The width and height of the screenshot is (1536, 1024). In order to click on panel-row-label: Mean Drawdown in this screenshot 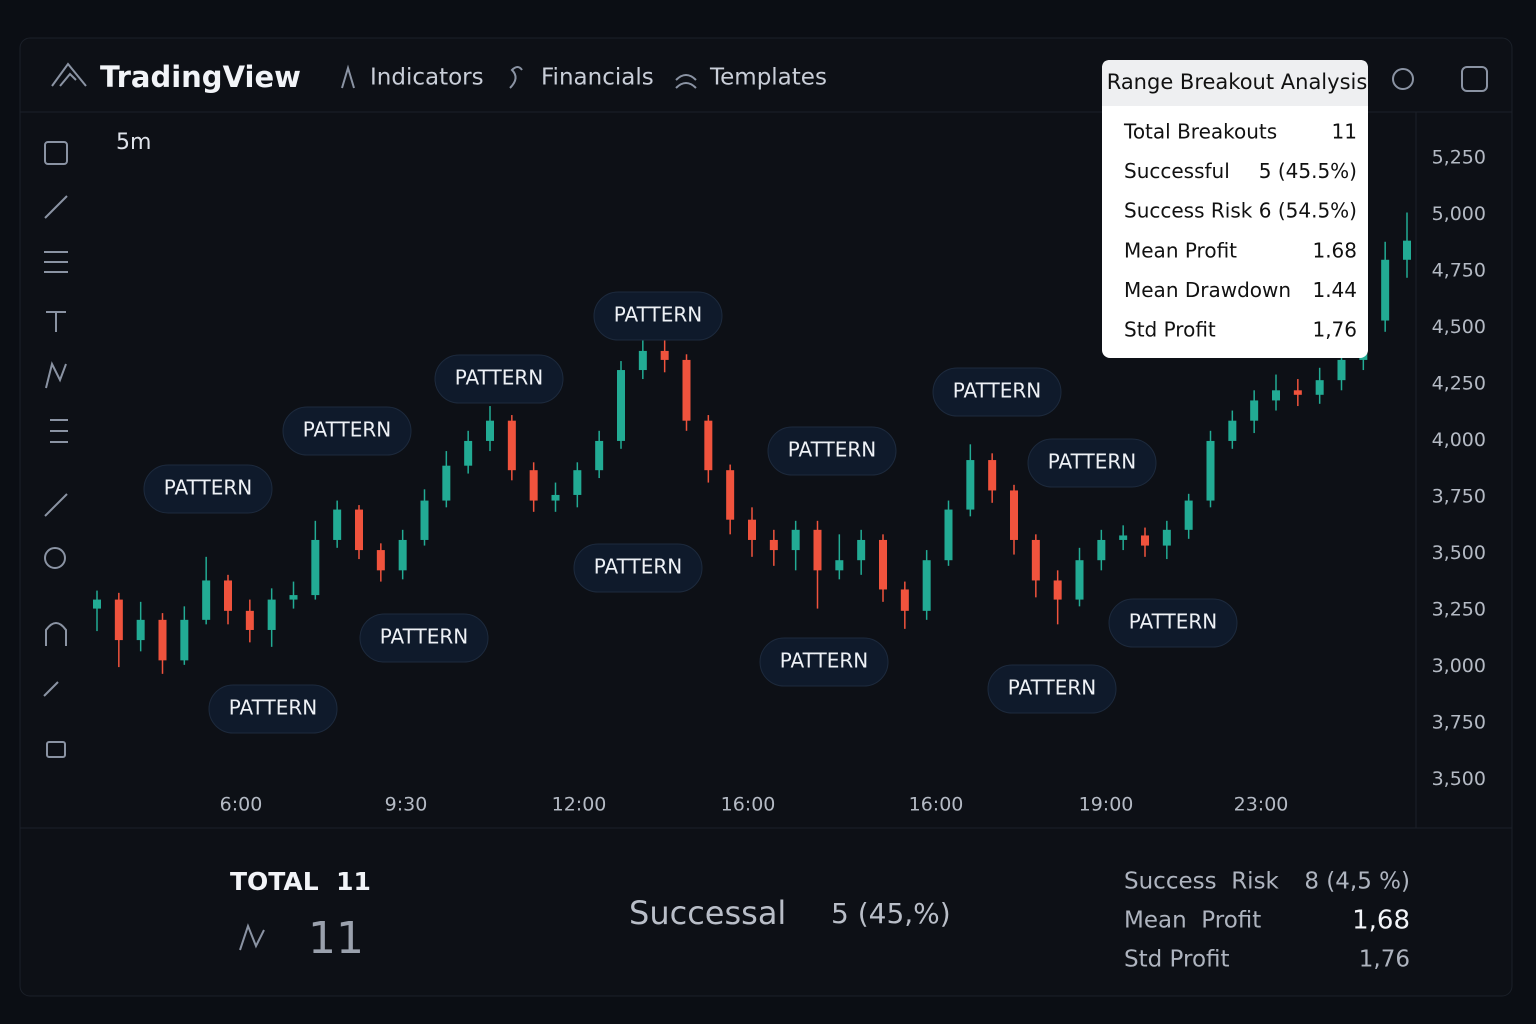, I will do `click(1207, 290)`.